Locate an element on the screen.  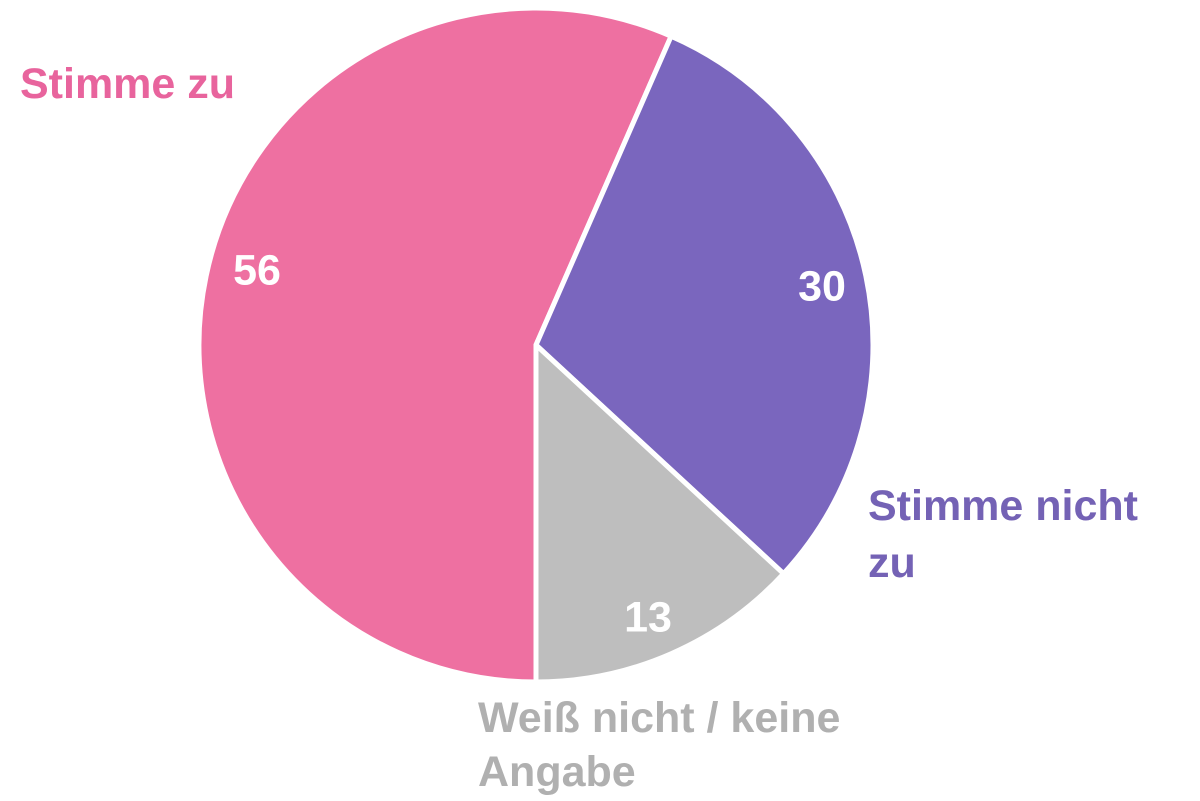
slice-value-stimme-nicht-zu: 30 is located at coordinates (822, 286).